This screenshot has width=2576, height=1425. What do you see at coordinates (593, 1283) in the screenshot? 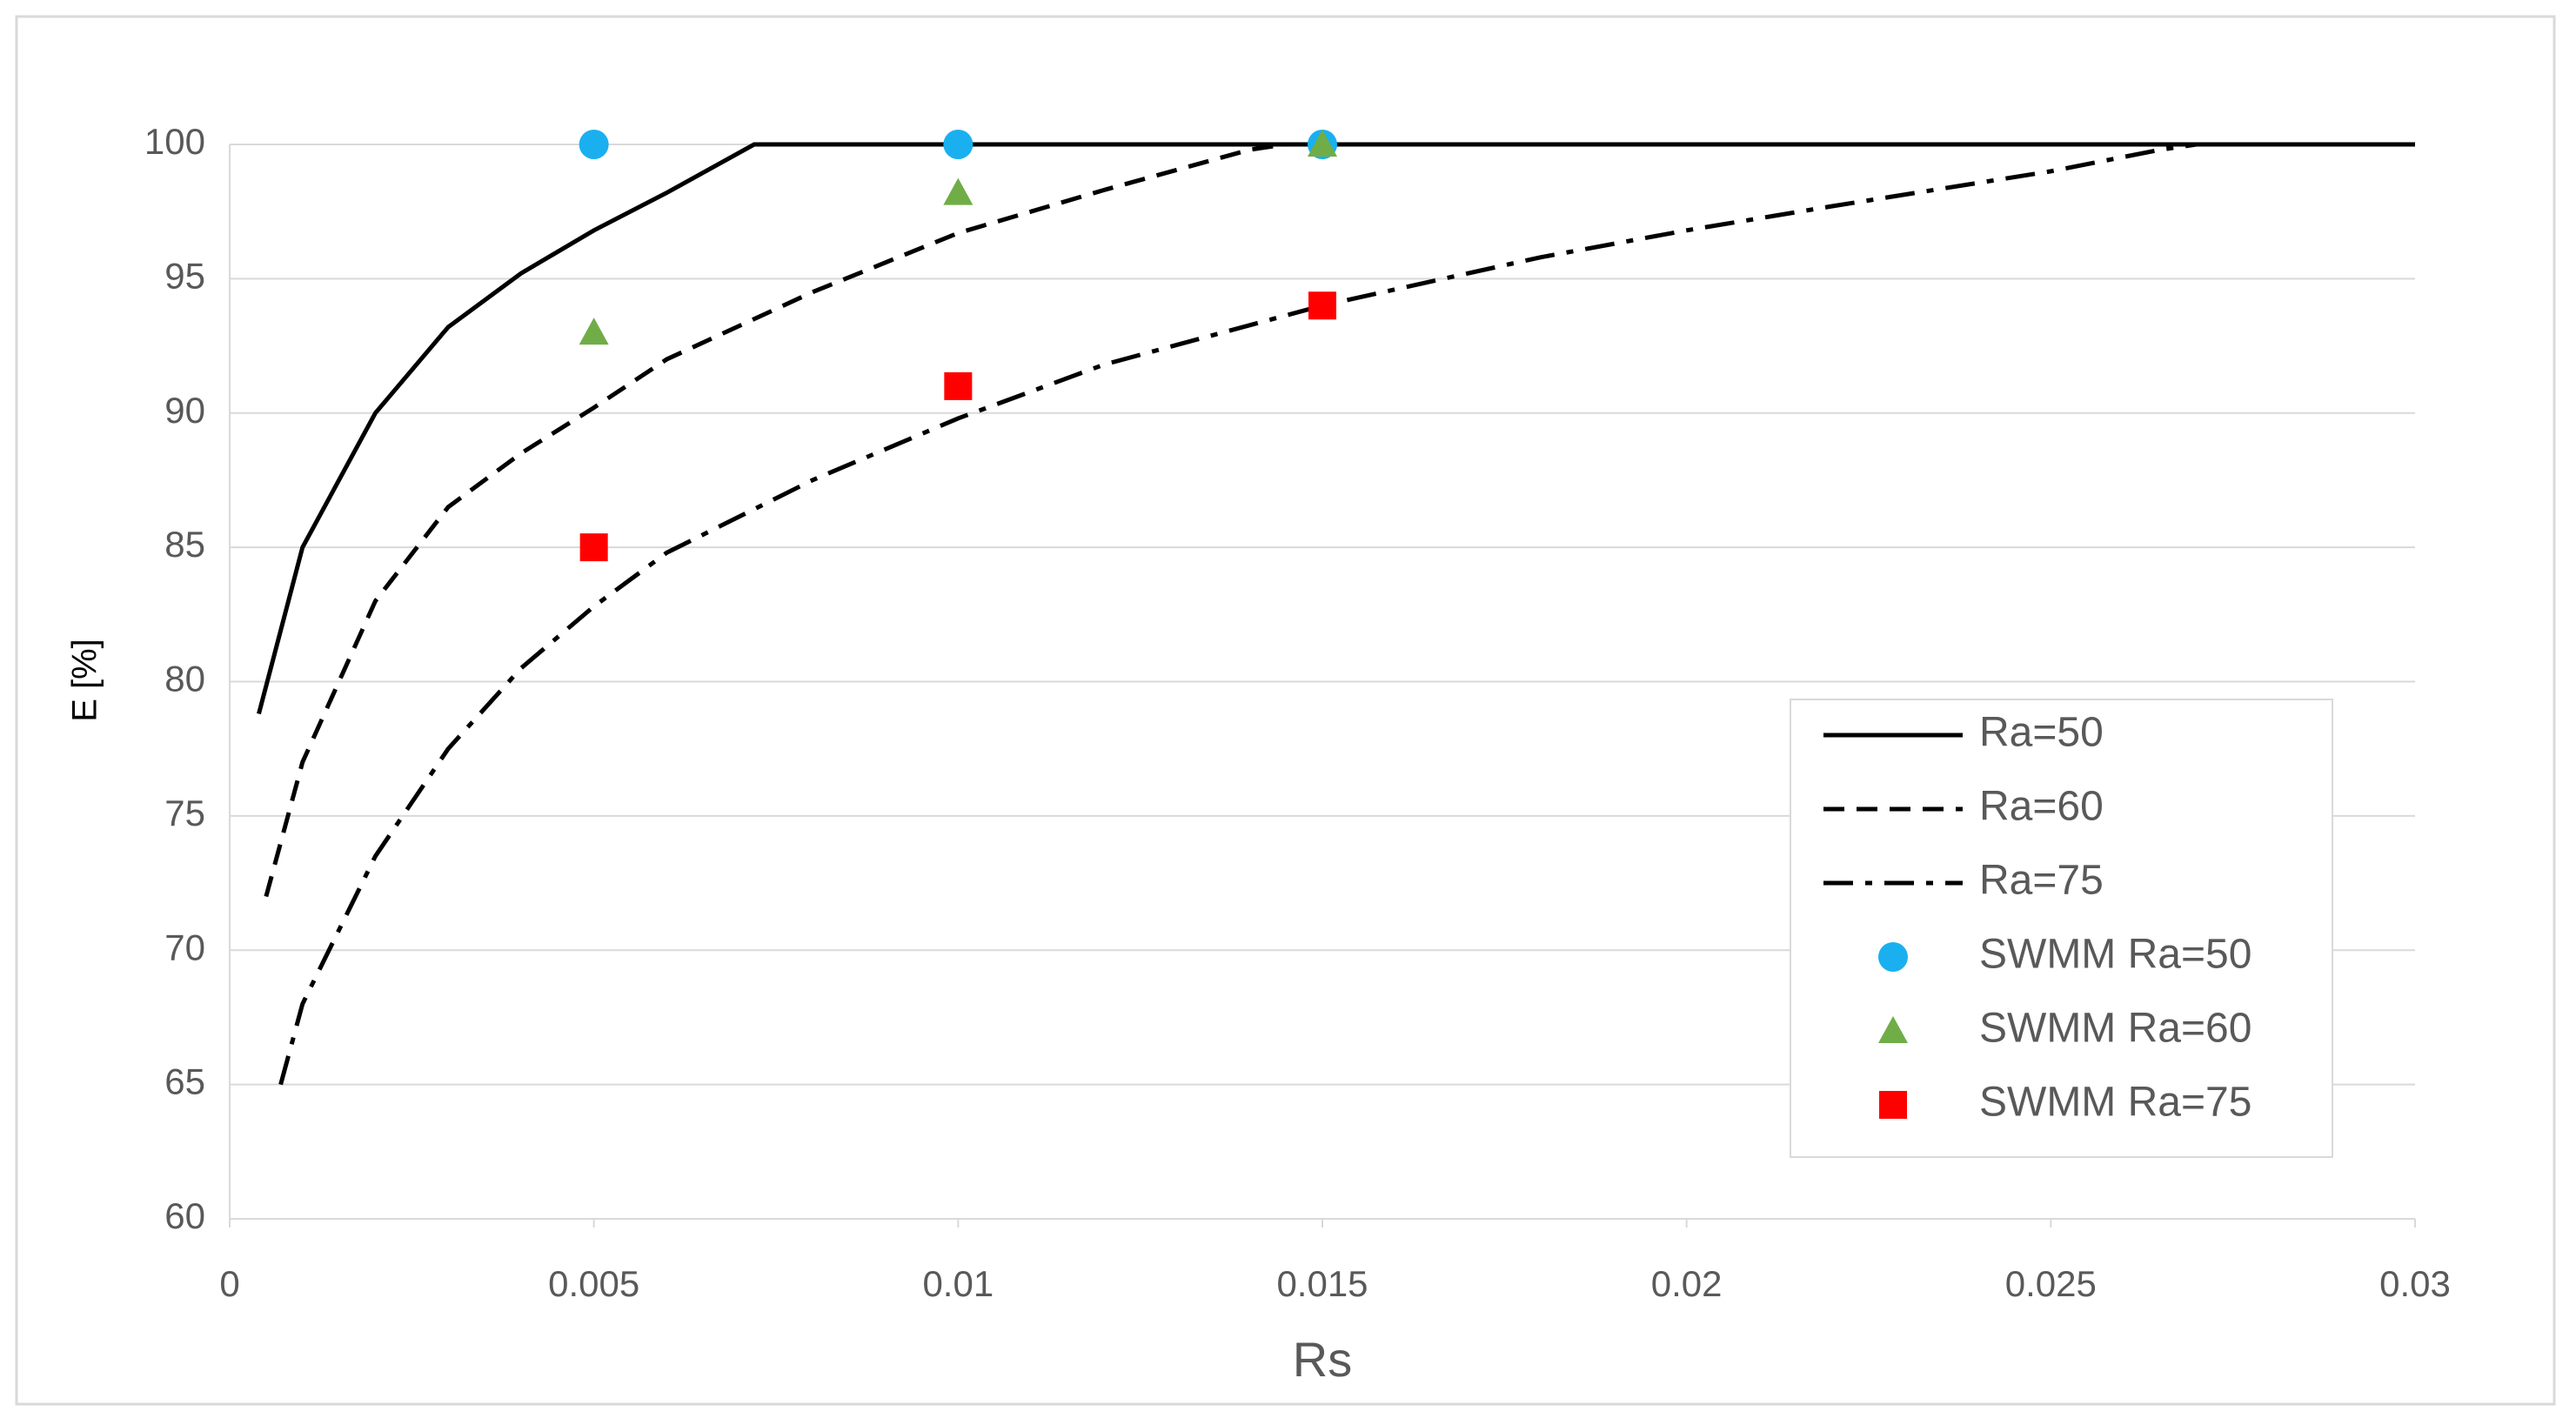
I see `x-tick-label: 0.005` at bounding box center [593, 1283].